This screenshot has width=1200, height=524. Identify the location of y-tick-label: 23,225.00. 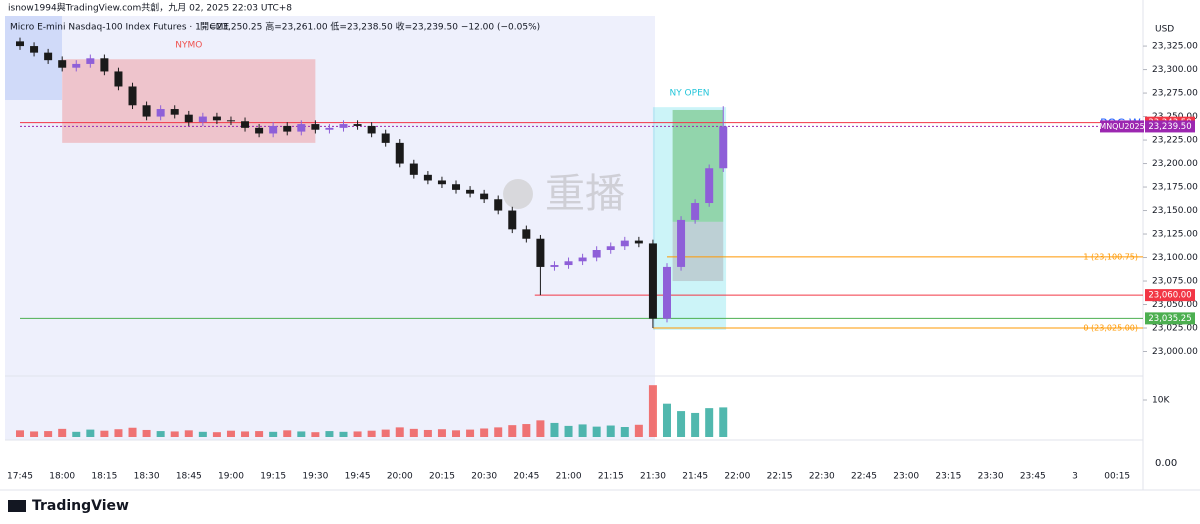
(1175, 141).